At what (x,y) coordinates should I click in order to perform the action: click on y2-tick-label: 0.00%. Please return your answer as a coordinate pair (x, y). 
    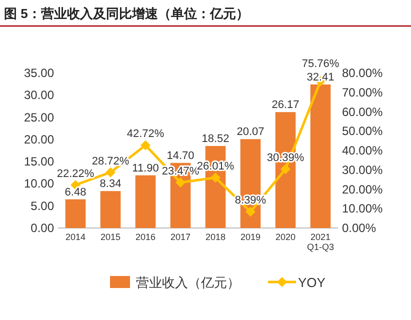
    Looking at the image, I should click on (359, 228).